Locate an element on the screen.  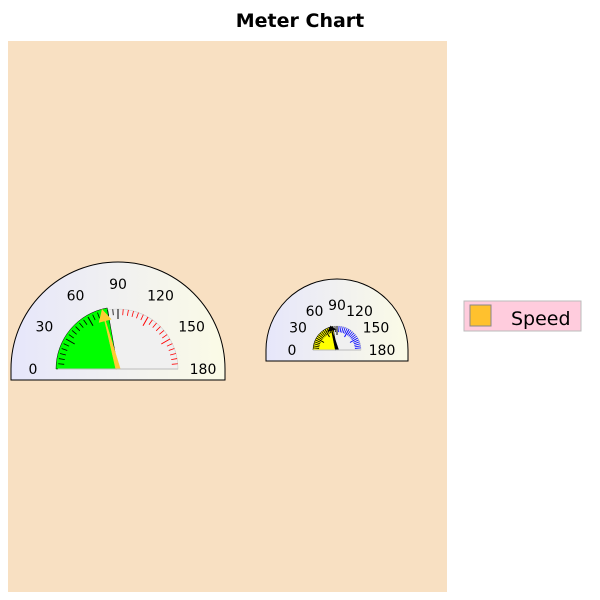
dial-face is located at coordinates (337, 320).